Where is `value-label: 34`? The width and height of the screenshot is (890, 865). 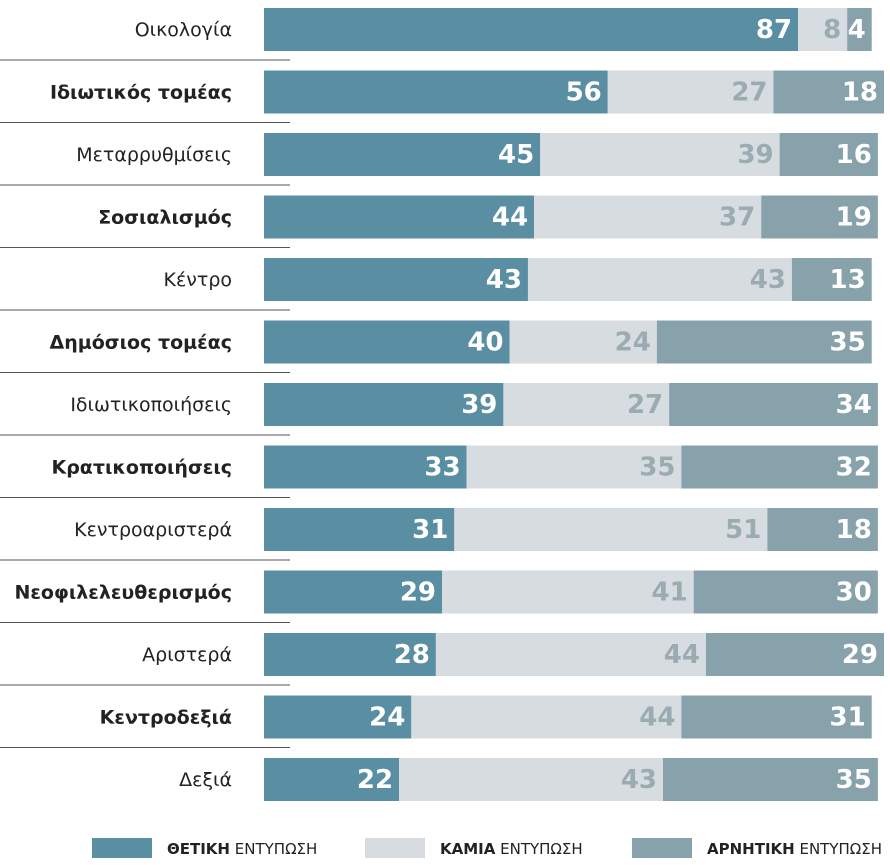
value-label: 34 is located at coordinates (854, 405).